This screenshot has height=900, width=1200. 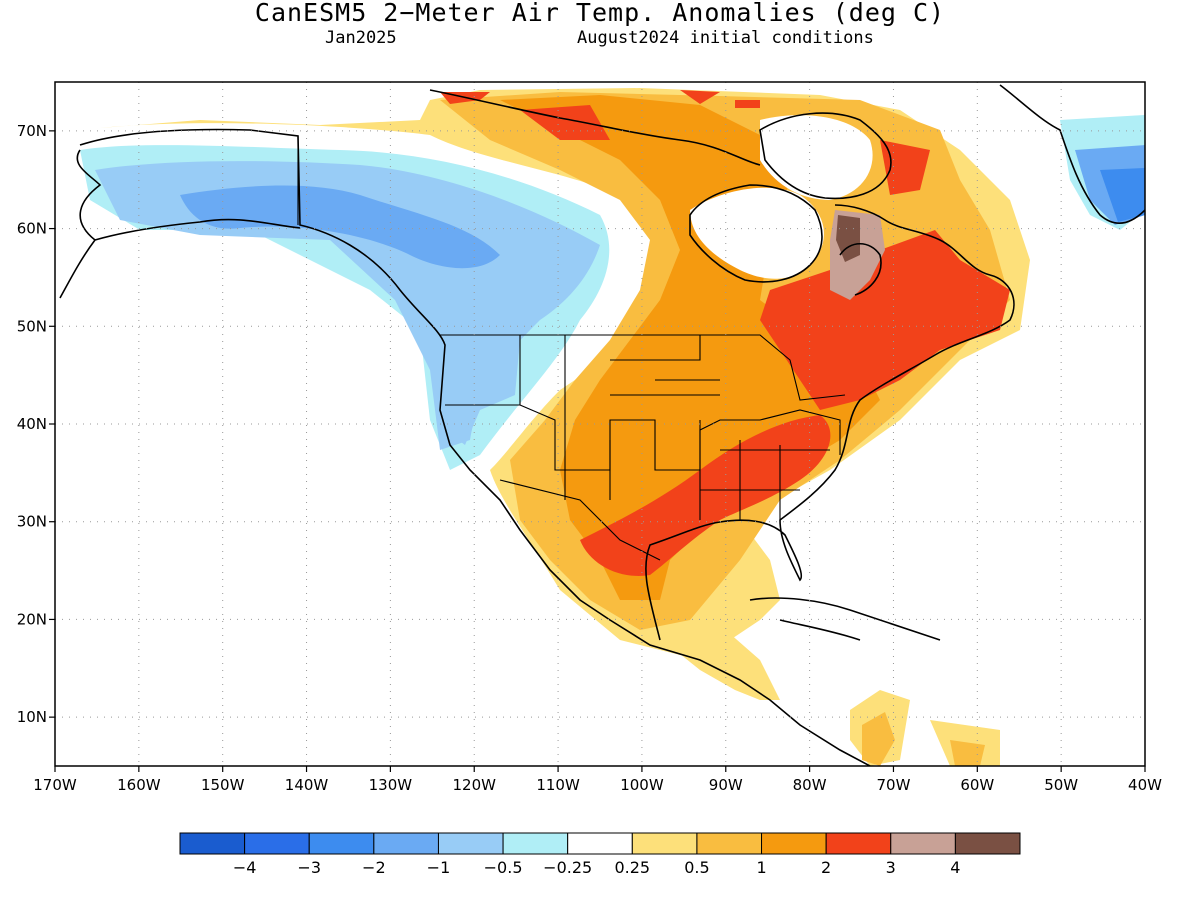 I want to click on southeast-us-warm, so click(x=705, y=495).